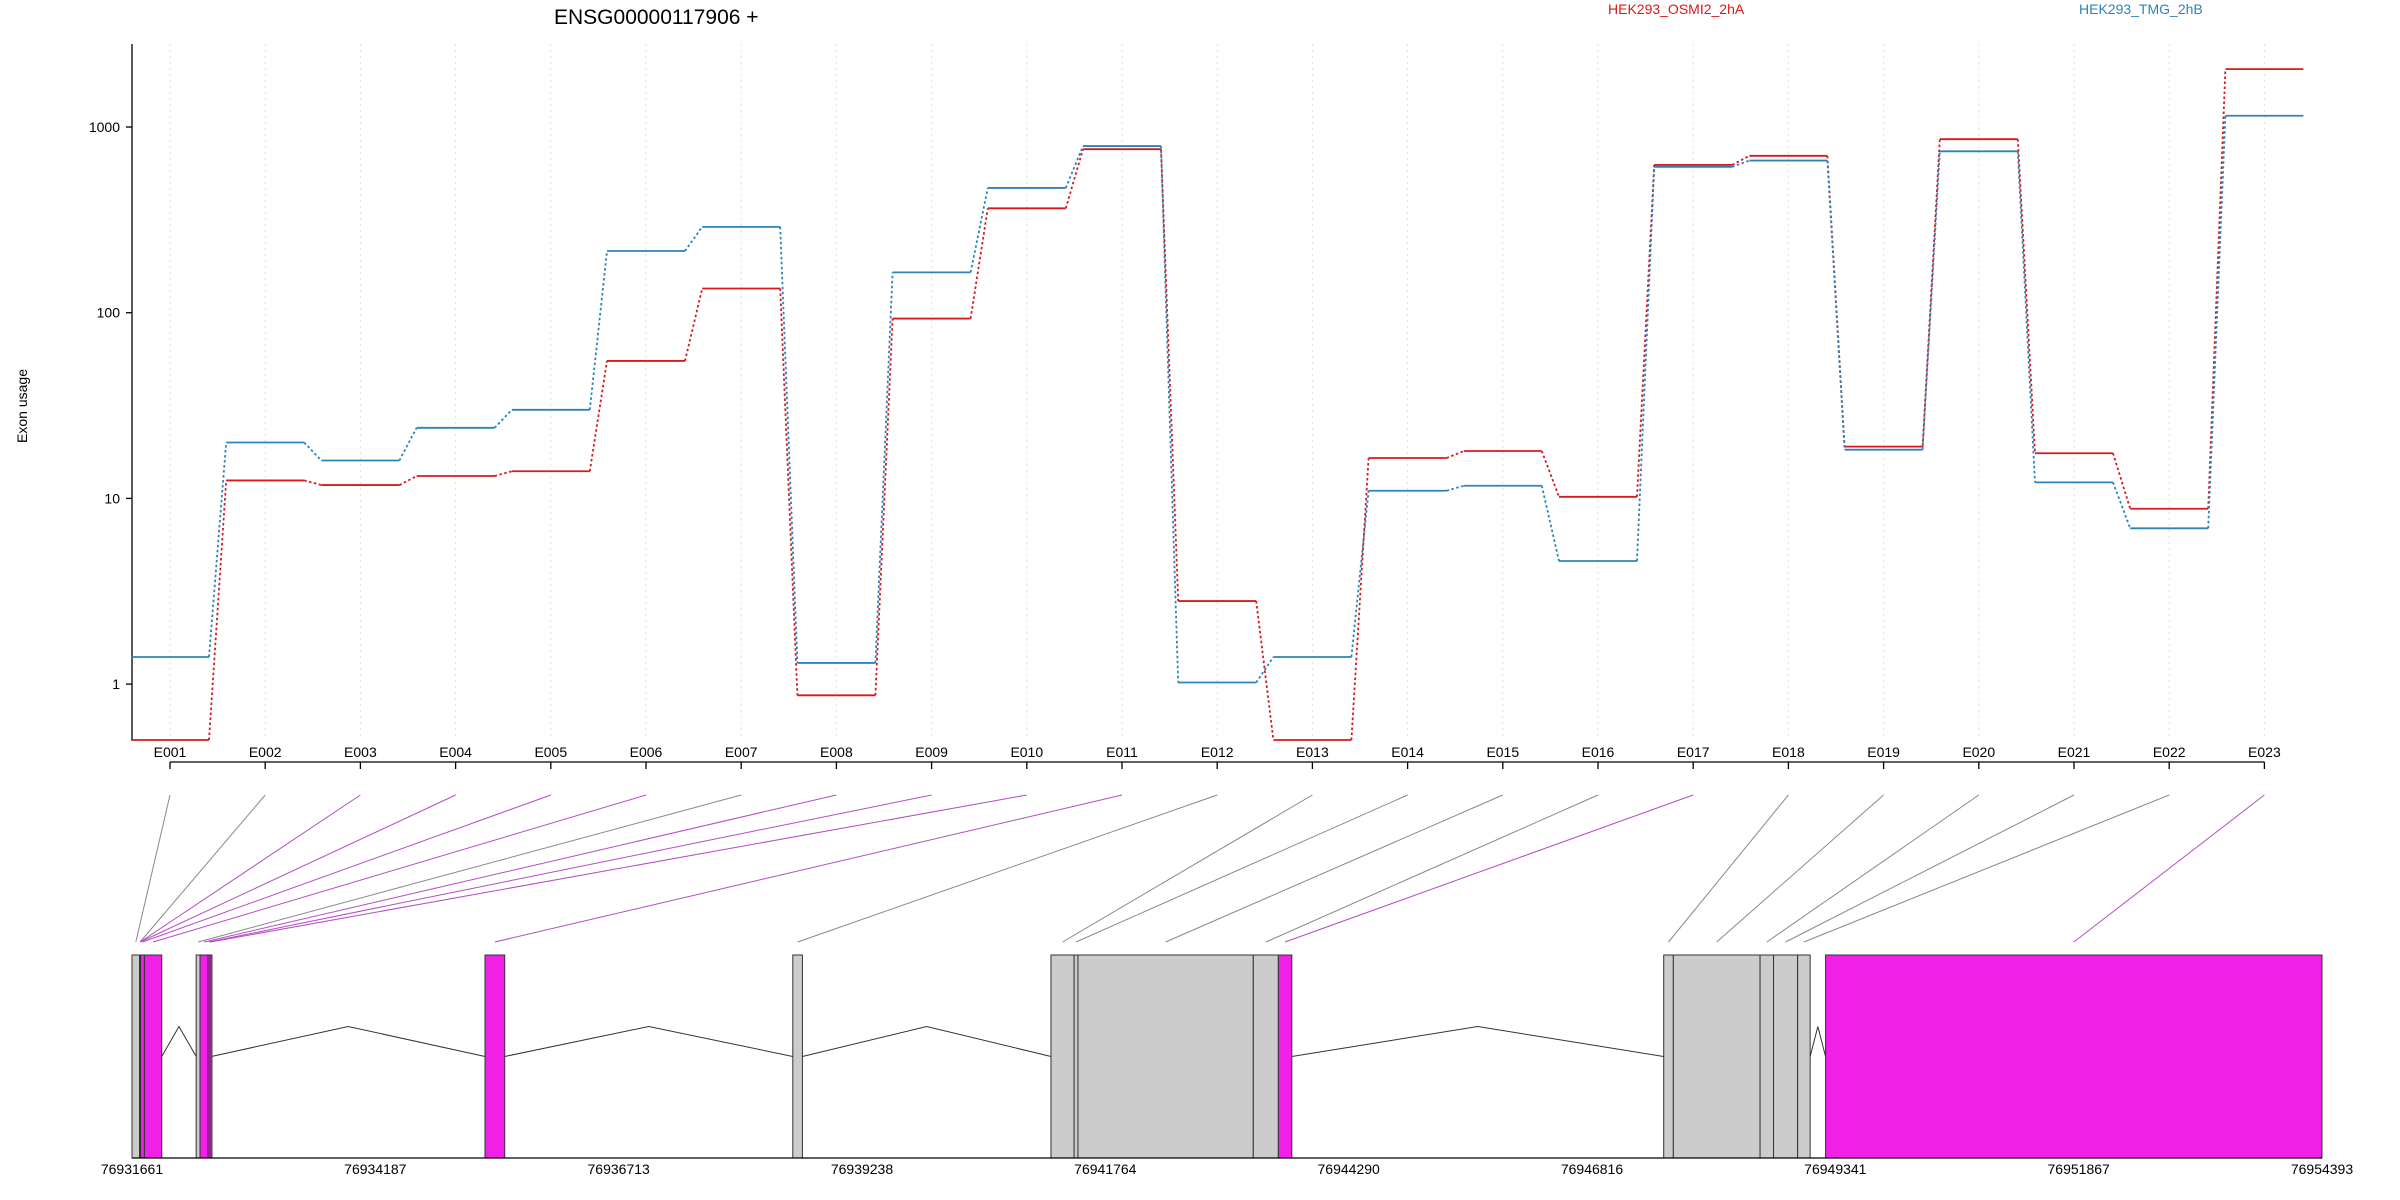  Describe the element at coordinates (1217, 752) in the screenshot. I see `x-tick-label: E012` at that location.